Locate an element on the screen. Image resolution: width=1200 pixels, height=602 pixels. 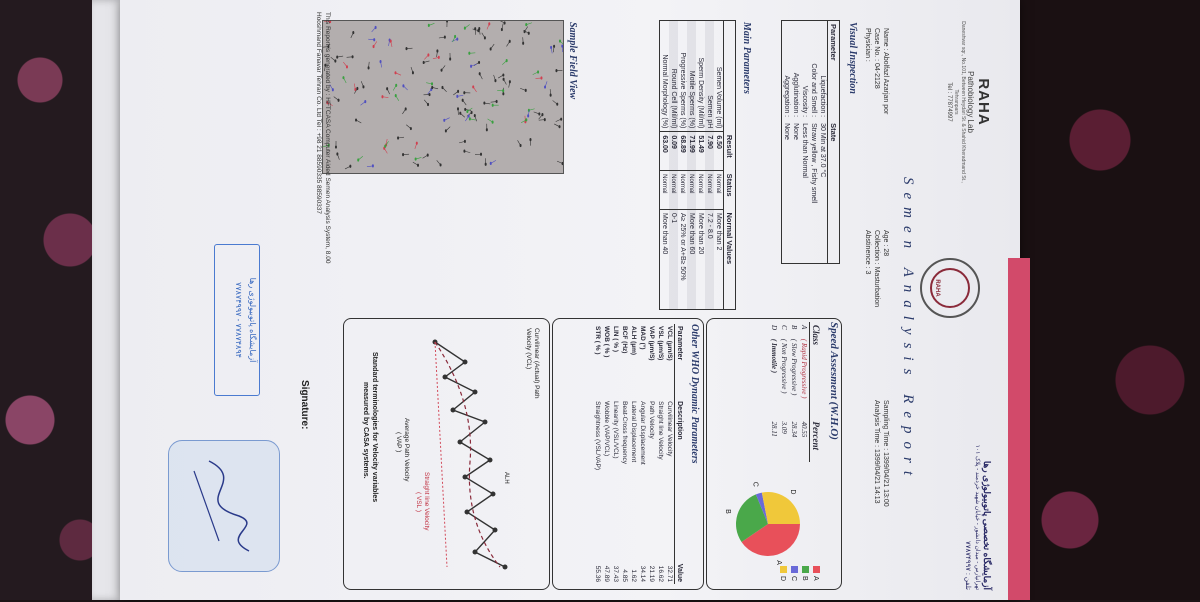
main-param: Round Cell (Mil/ml) is located at coordinates (673, 76).